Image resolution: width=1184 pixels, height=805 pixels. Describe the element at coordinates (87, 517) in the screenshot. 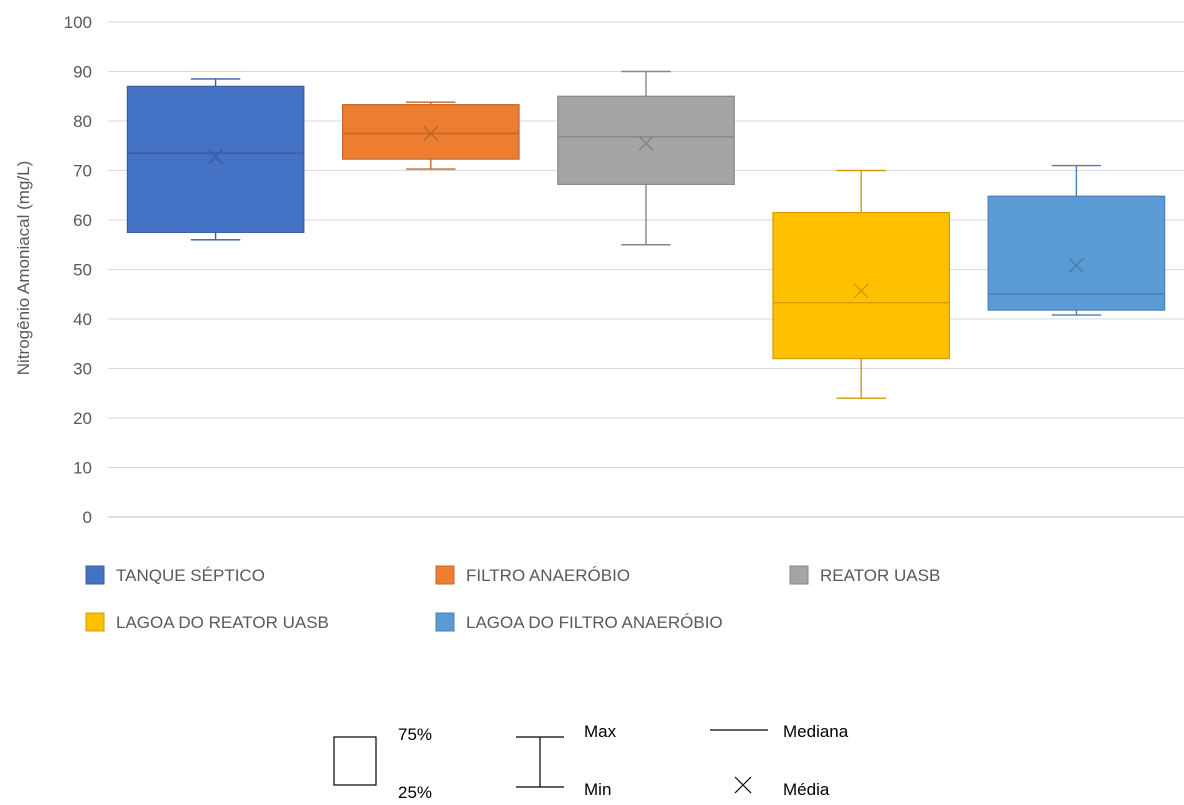

I see `y-tick-label: 0` at that location.